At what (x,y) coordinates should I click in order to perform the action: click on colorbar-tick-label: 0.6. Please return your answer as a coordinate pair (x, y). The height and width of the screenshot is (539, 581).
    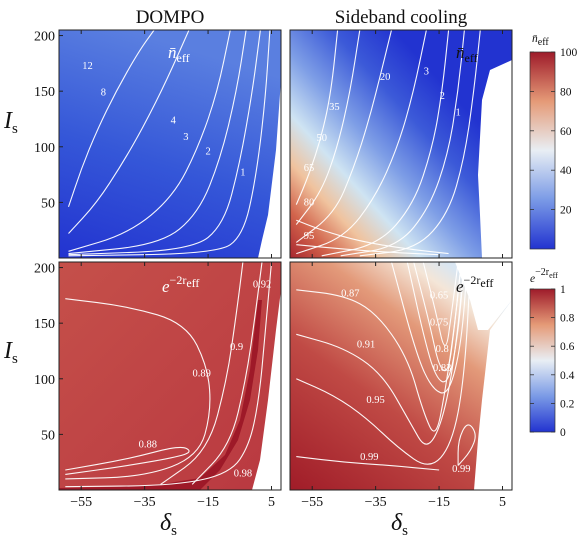
    Looking at the image, I should click on (567, 347).